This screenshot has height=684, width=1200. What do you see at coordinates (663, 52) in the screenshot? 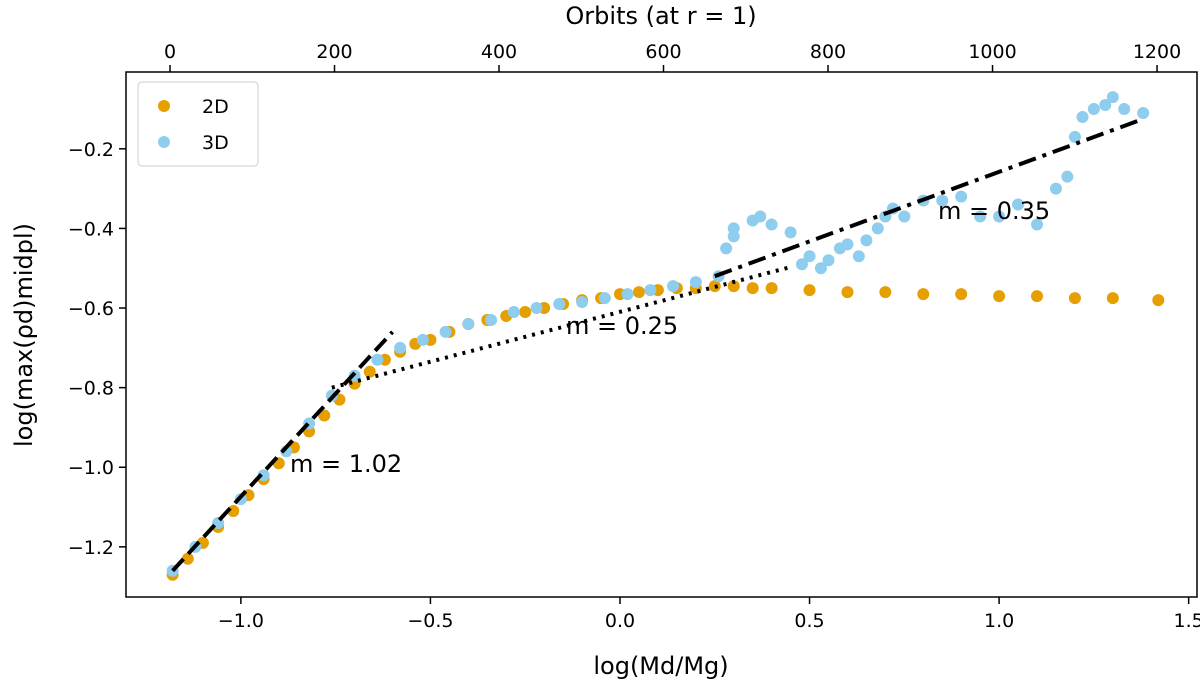
I see `top-tick-label: 600` at bounding box center [663, 52].